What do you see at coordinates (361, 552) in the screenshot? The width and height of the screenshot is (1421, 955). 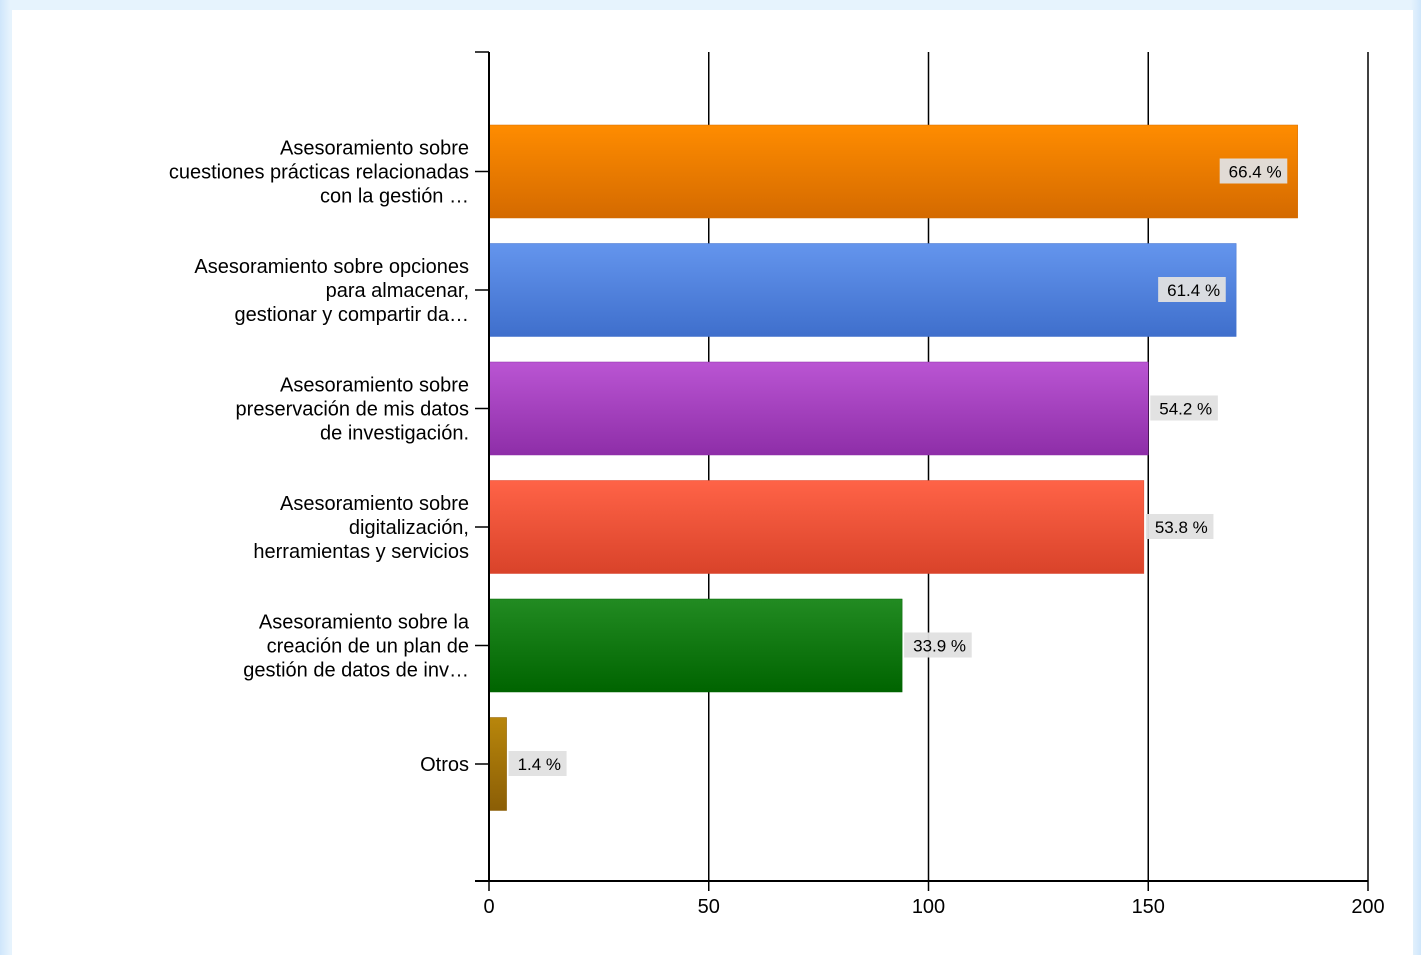 I see `category-label: herramientas y servicios` at bounding box center [361, 552].